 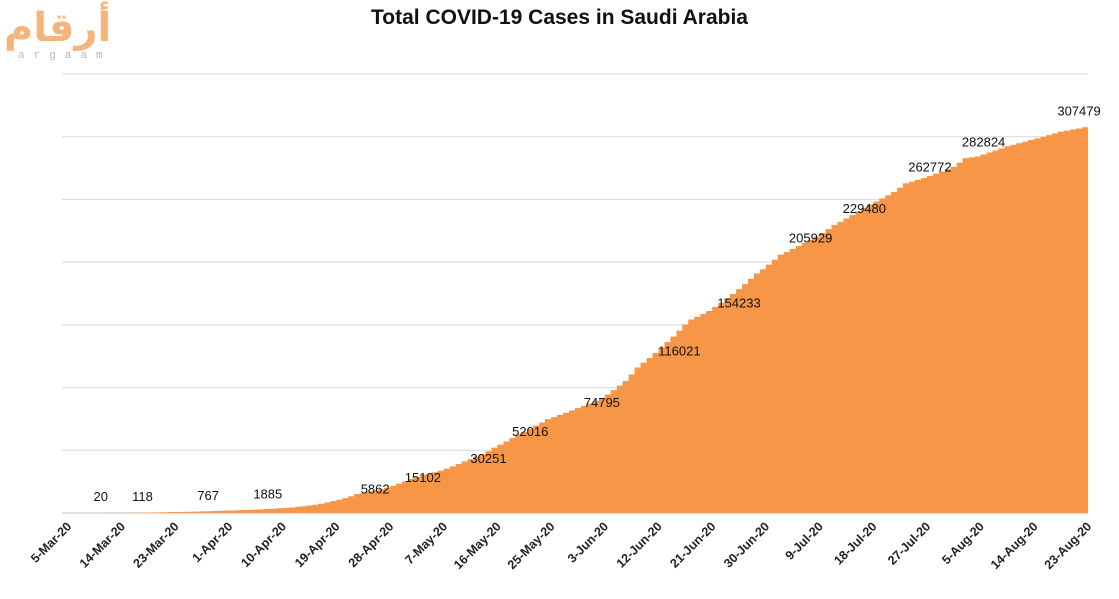 I want to click on x-tick-label: 5-Aug-20, so click(x=963, y=543).